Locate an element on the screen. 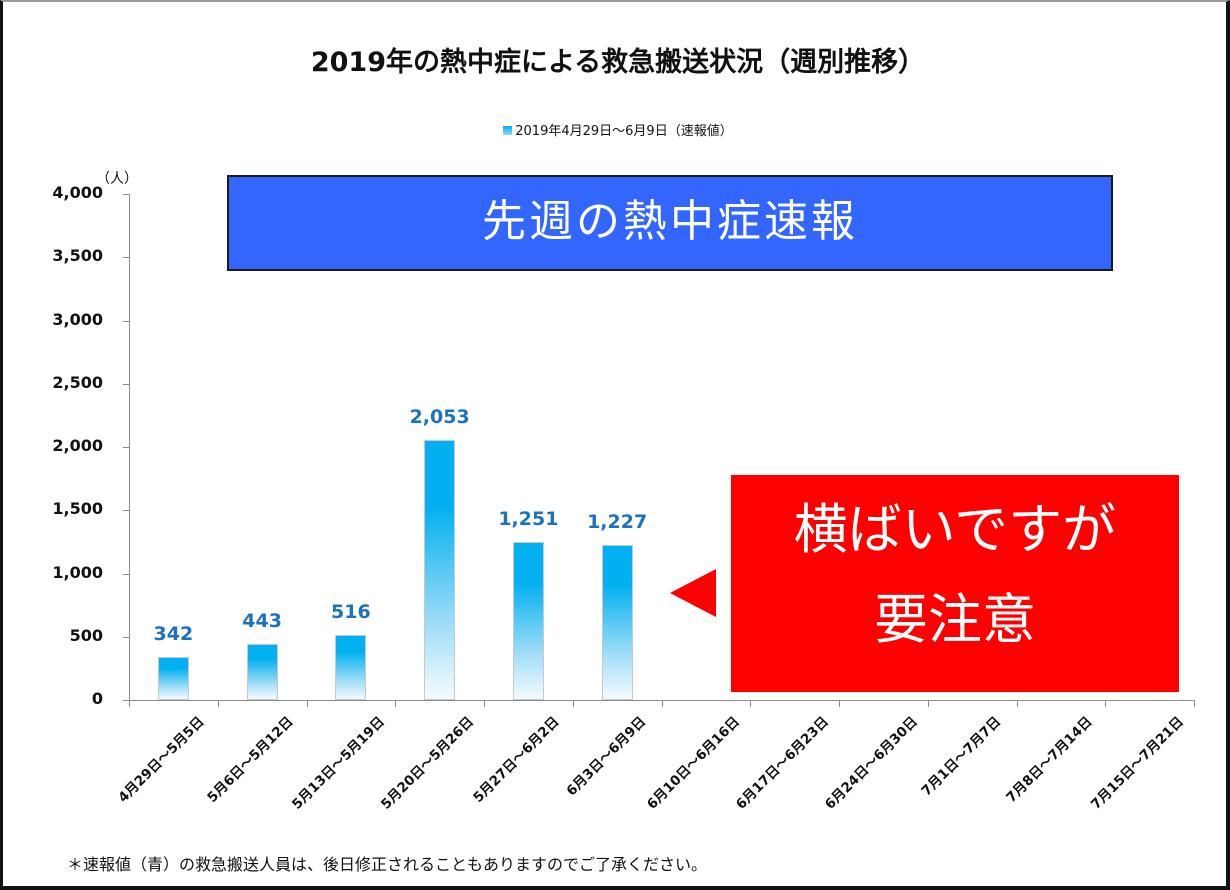 Image resolution: width=1230 pixels, height=890 pixels. legend-label: 2019年4月29日～6月9日（速報値） is located at coordinates (624, 131).